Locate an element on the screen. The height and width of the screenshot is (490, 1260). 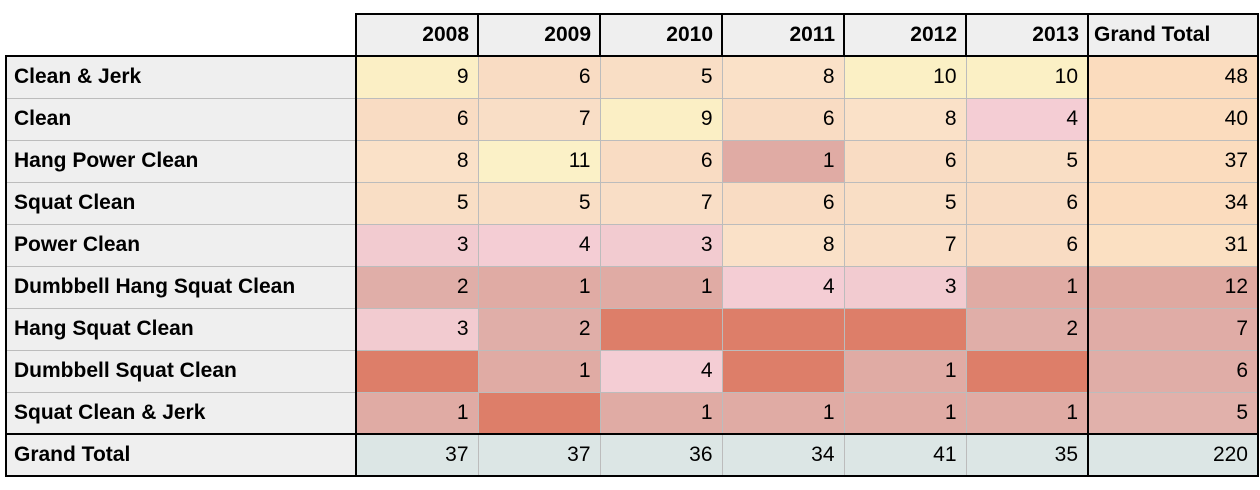
row-total-cell: 37 is located at coordinates (1173, 161).